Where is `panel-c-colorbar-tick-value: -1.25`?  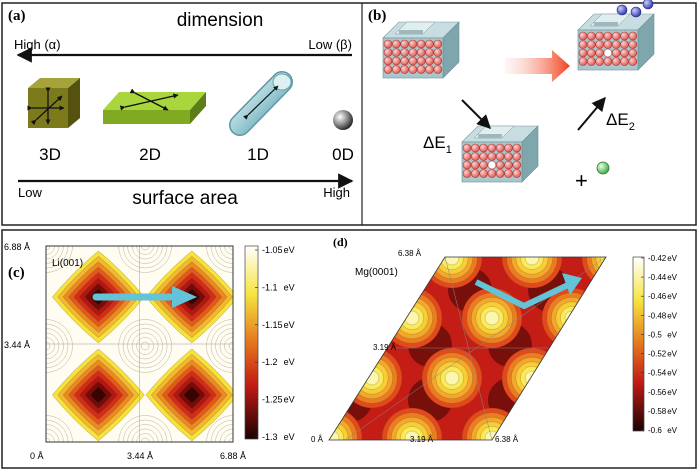 panel-c-colorbar-tick-value: -1.25 is located at coordinates (272, 400).